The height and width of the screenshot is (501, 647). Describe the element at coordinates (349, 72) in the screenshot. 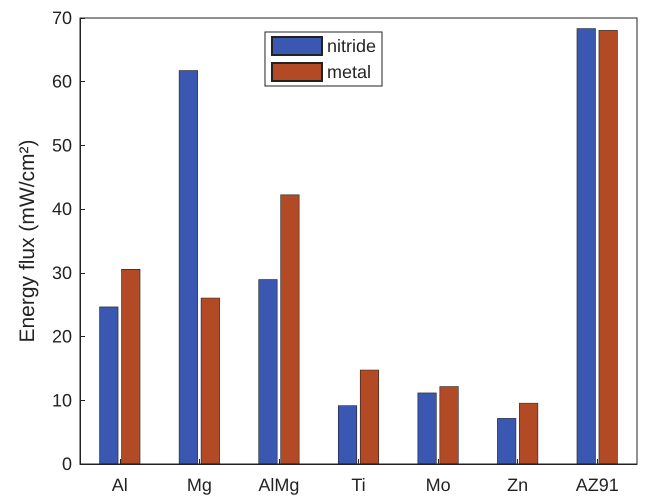

I see `legend-label: metal` at that location.